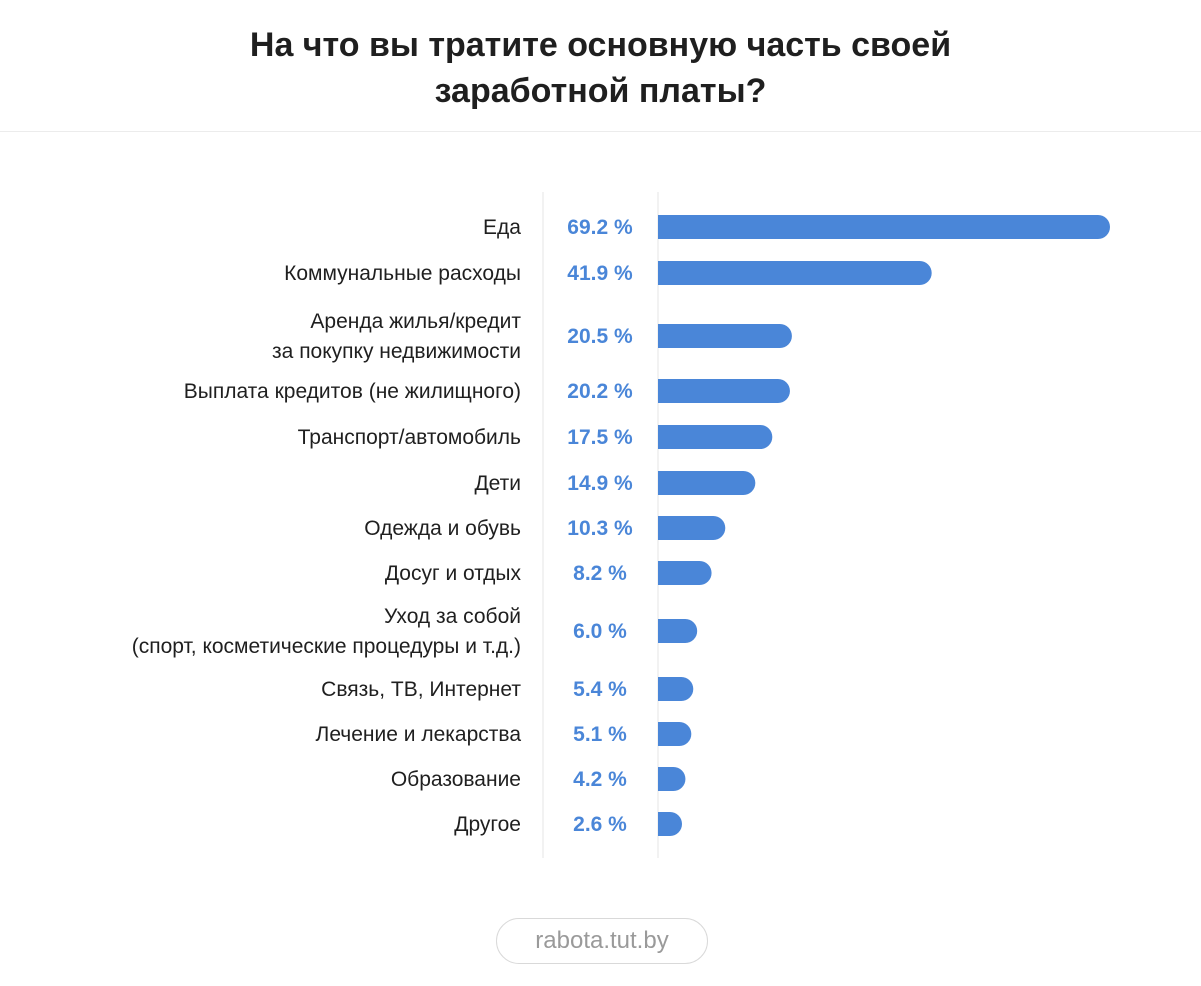  What do you see at coordinates (409, 437) in the screenshot?
I see `category-label: Транспорт/автомобиль` at bounding box center [409, 437].